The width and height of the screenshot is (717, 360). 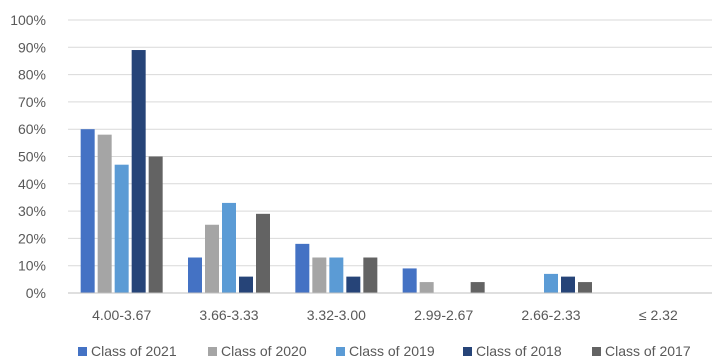 I want to click on legend-label: Class of 2020, so click(x=264, y=351).